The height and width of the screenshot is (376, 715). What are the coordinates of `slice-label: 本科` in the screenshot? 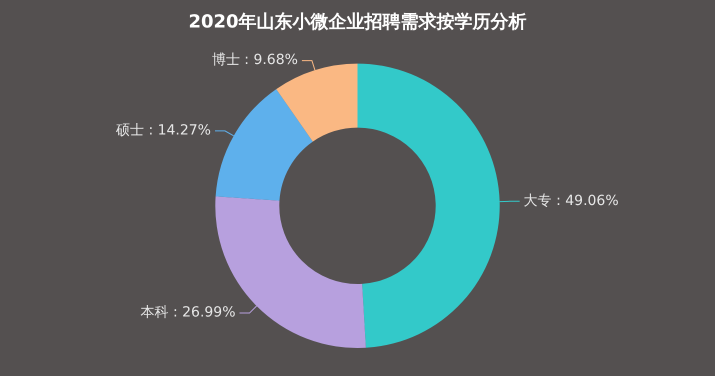 It's located at (154, 312).